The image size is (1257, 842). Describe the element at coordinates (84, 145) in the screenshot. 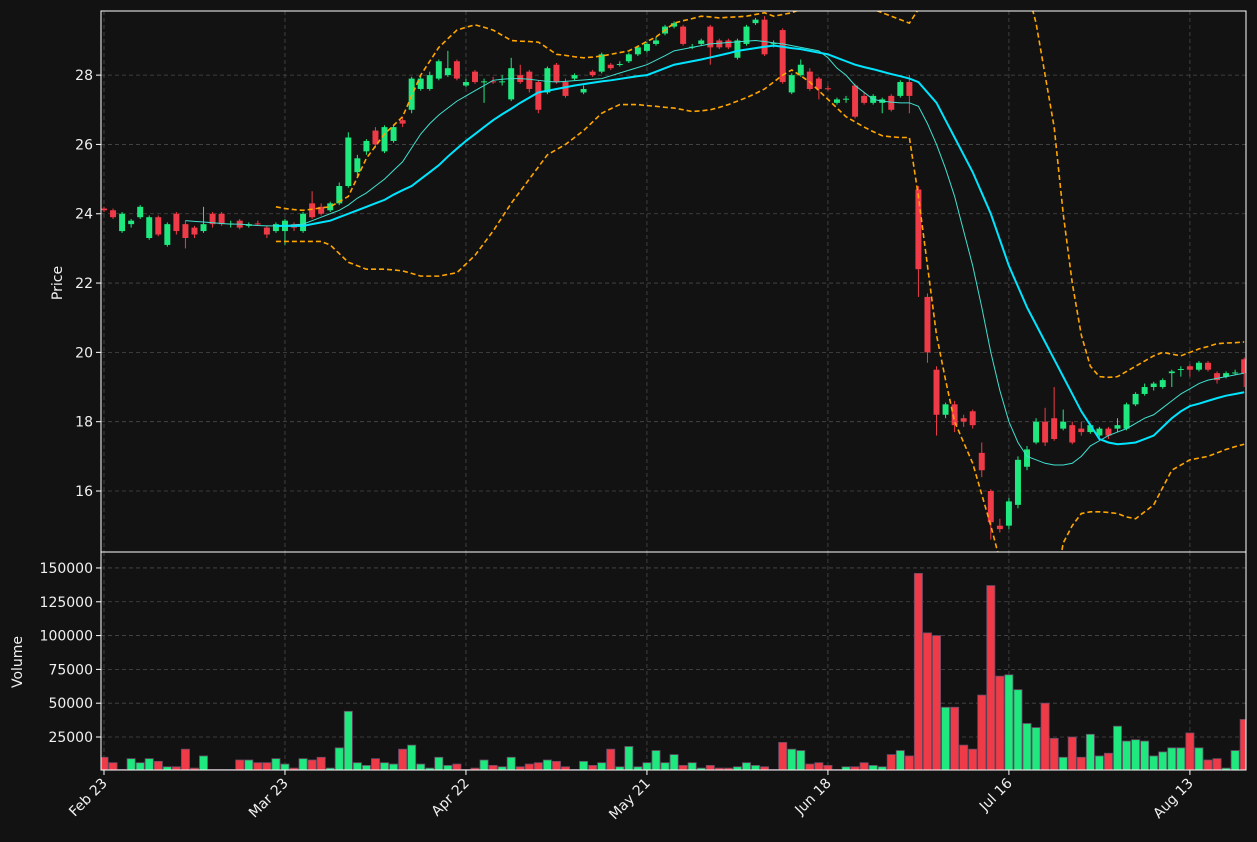

I see `y-tick-label: 26` at that location.